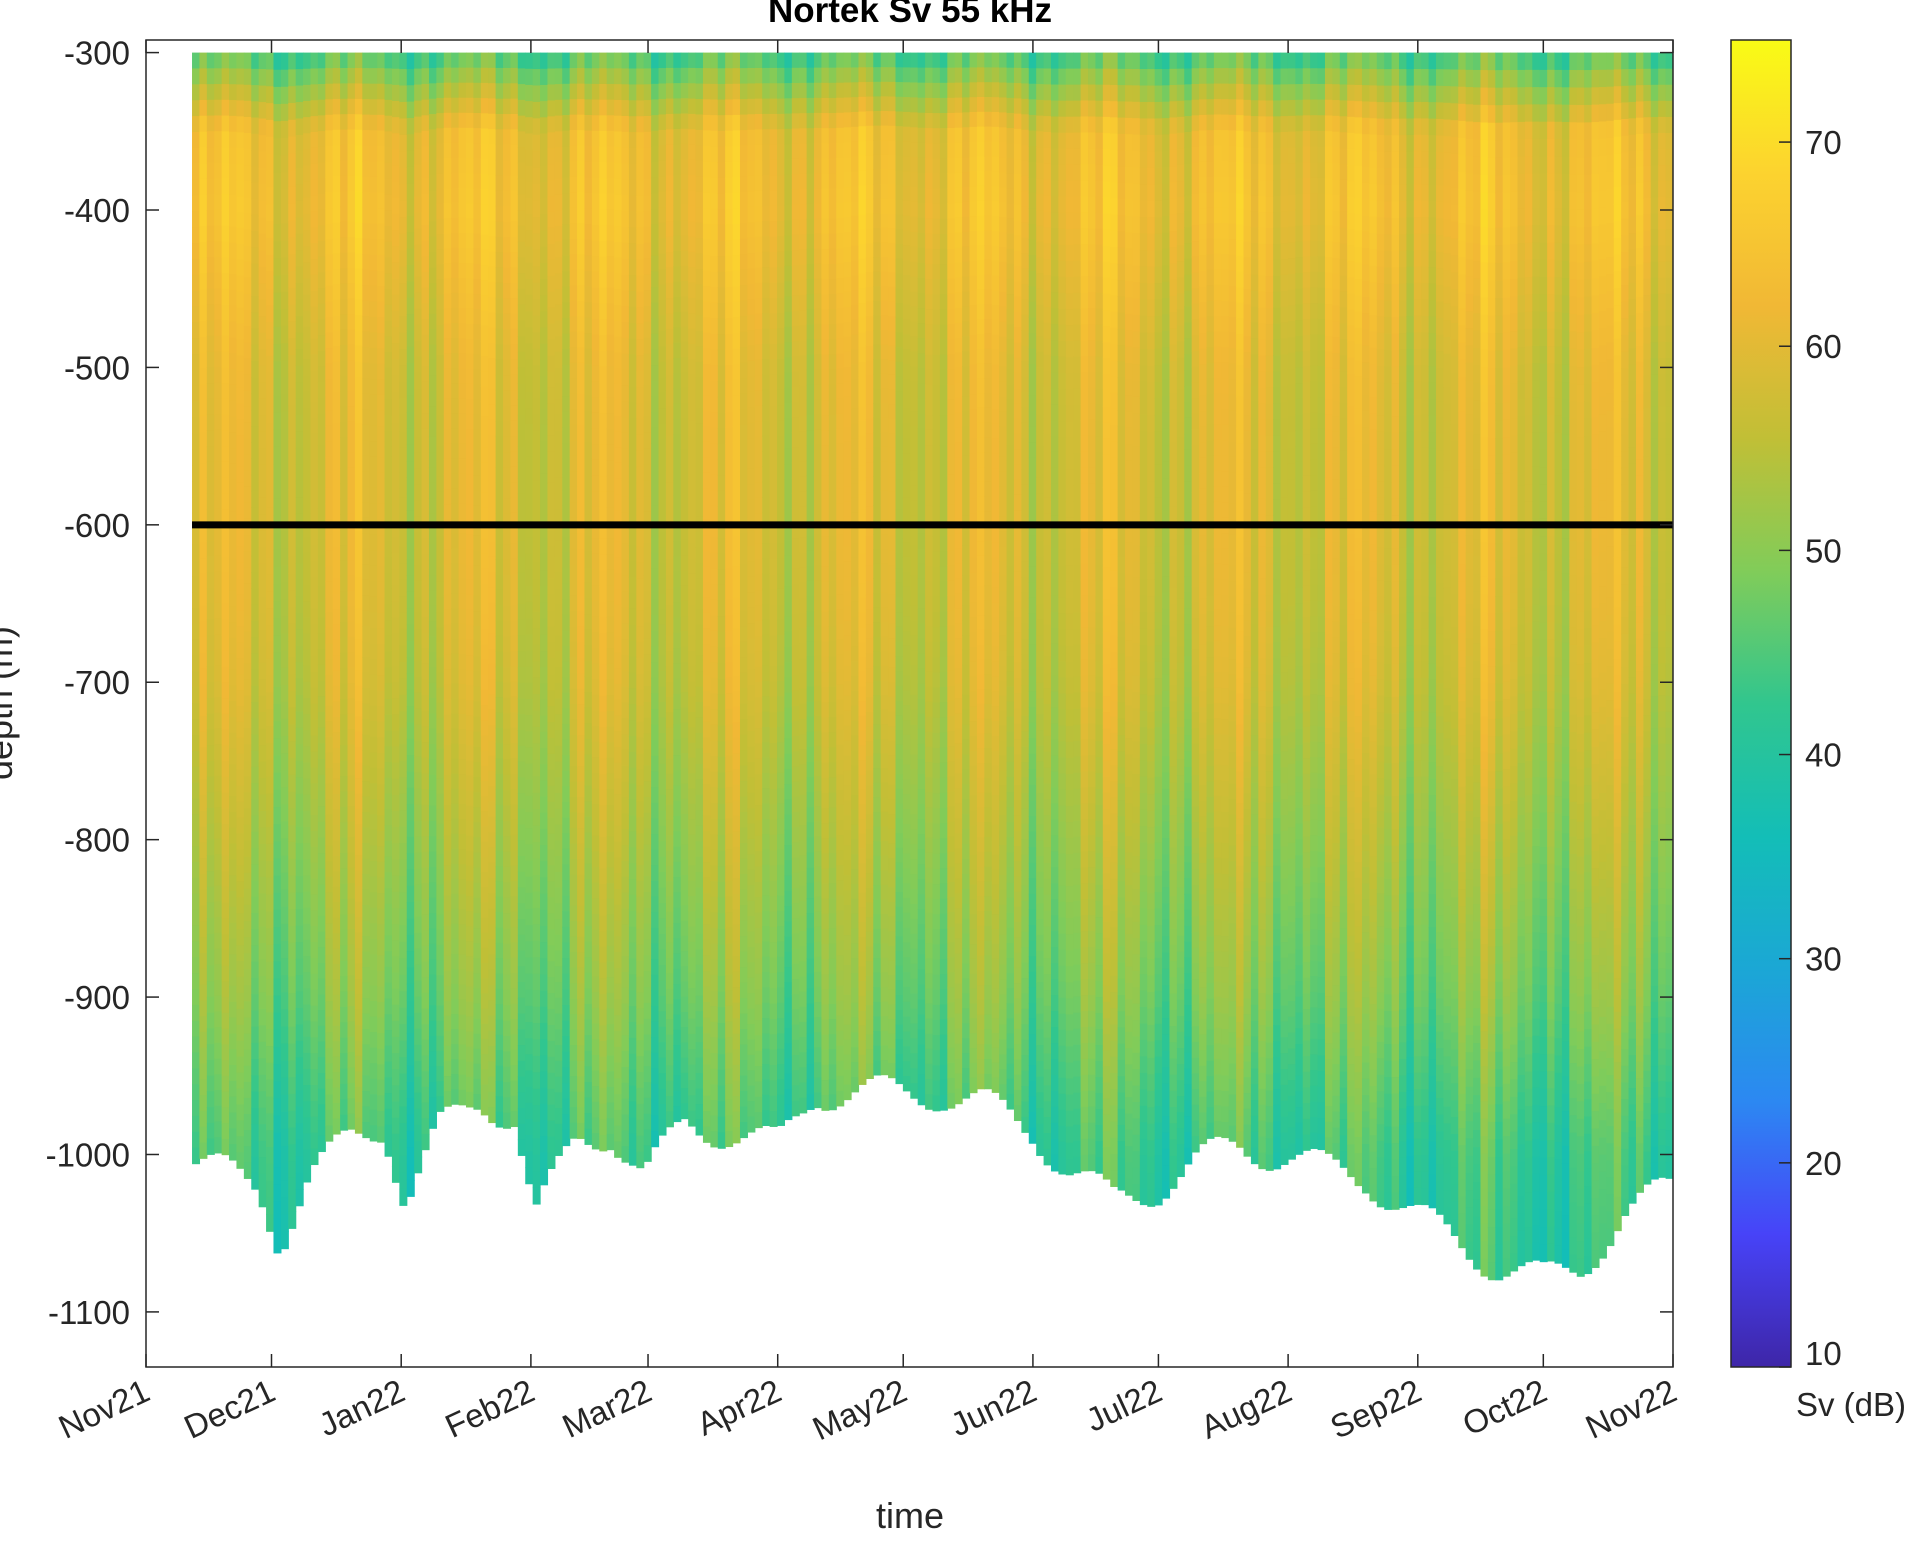 This screenshot has width=1920, height=1542. Describe the element at coordinates (97, 210) in the screenshot. I see `y-tick-label: -400` at that location.